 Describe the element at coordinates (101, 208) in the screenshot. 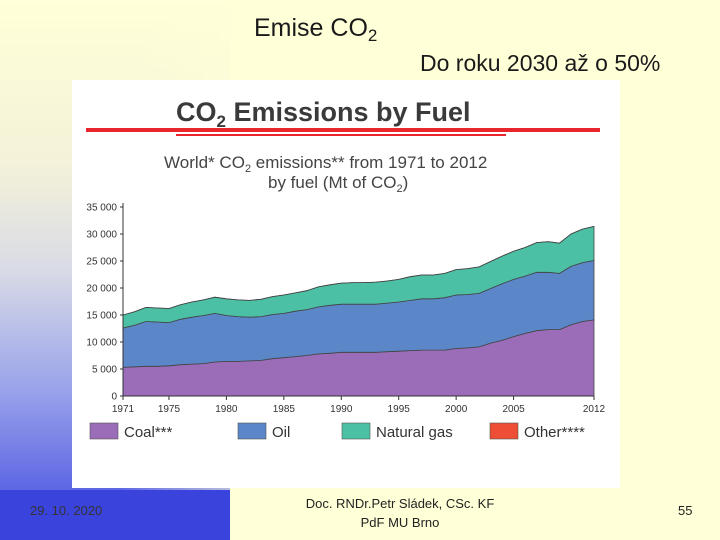

I see `y-tick-label: 35 000` at that location.